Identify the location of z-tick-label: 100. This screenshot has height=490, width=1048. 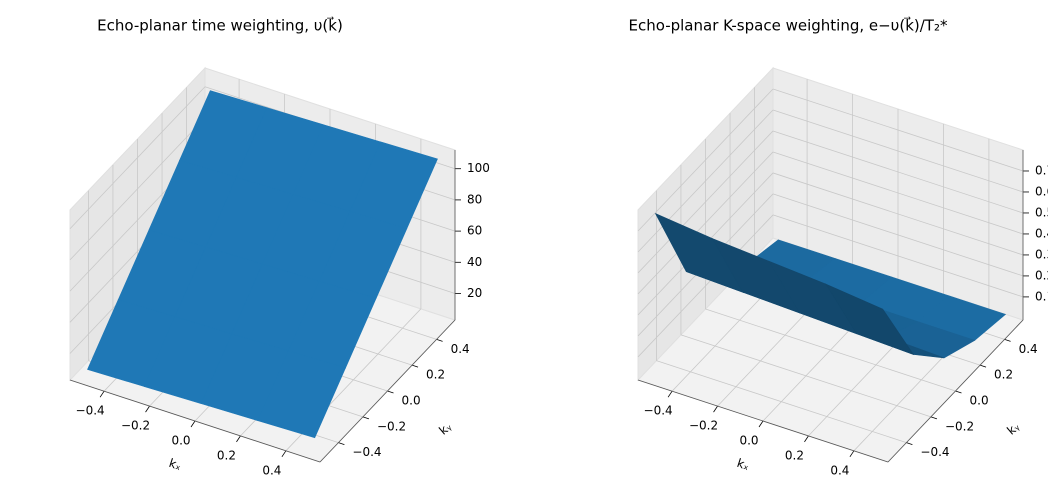
(478, 168).